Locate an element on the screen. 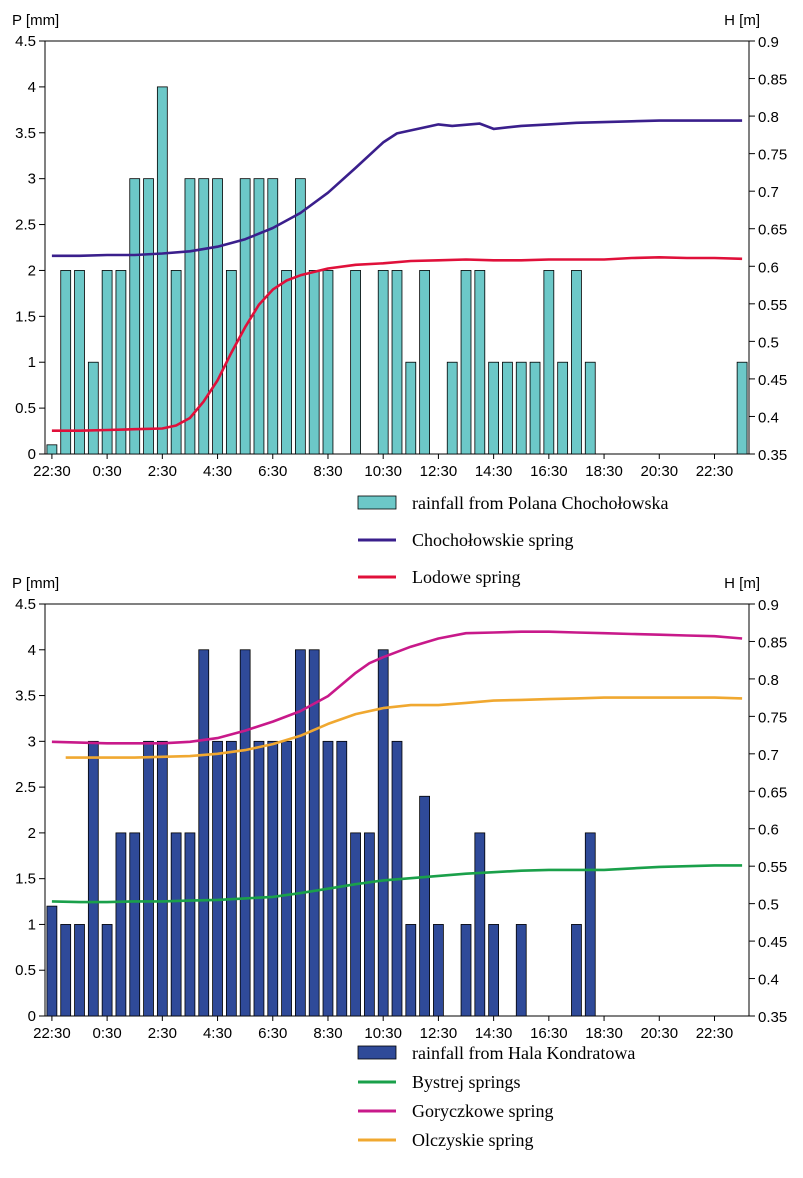 The width and height of the screenshot is (803, 1178). left-tick-label: 3.5 is located at coordinates (25, 133).